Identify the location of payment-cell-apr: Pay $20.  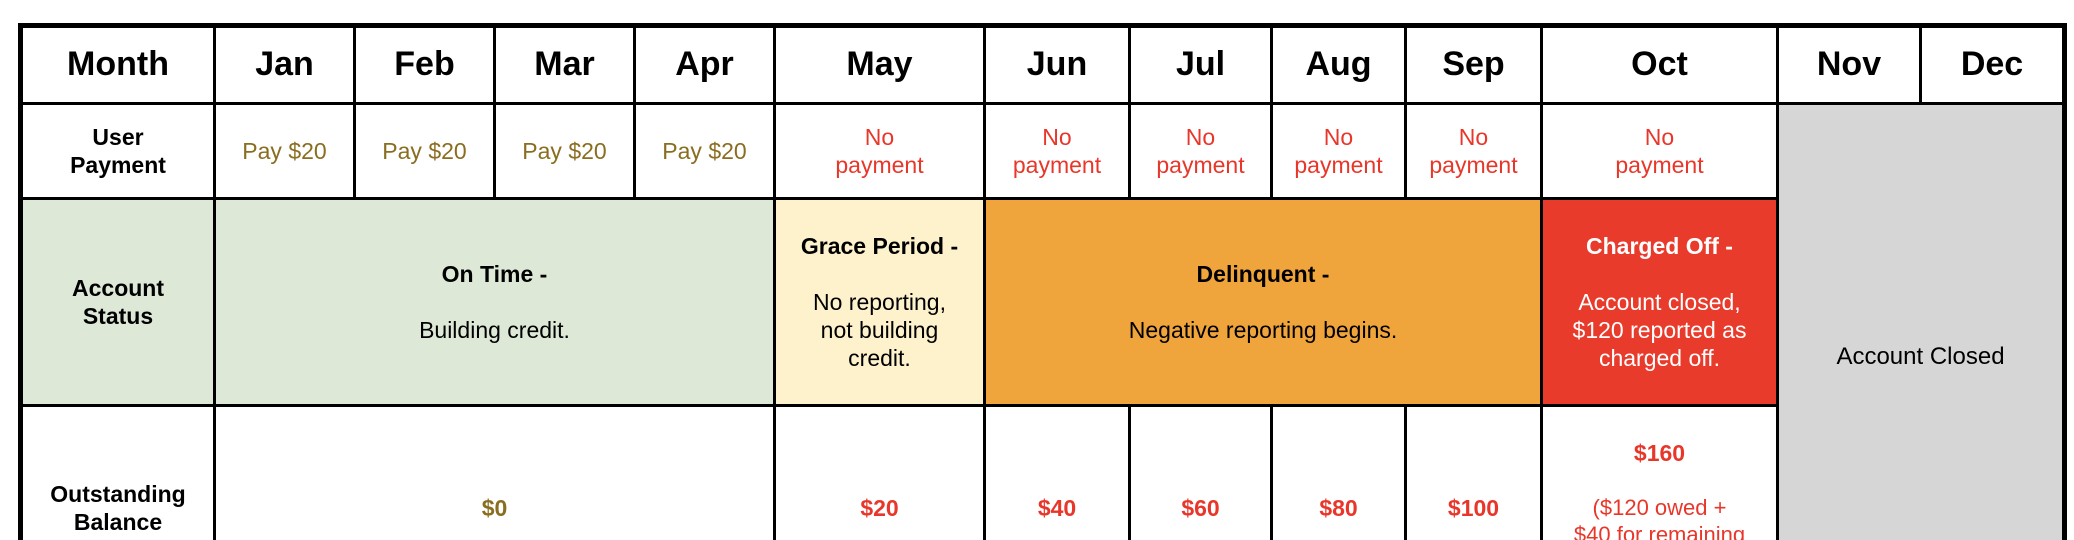
(704, 151).